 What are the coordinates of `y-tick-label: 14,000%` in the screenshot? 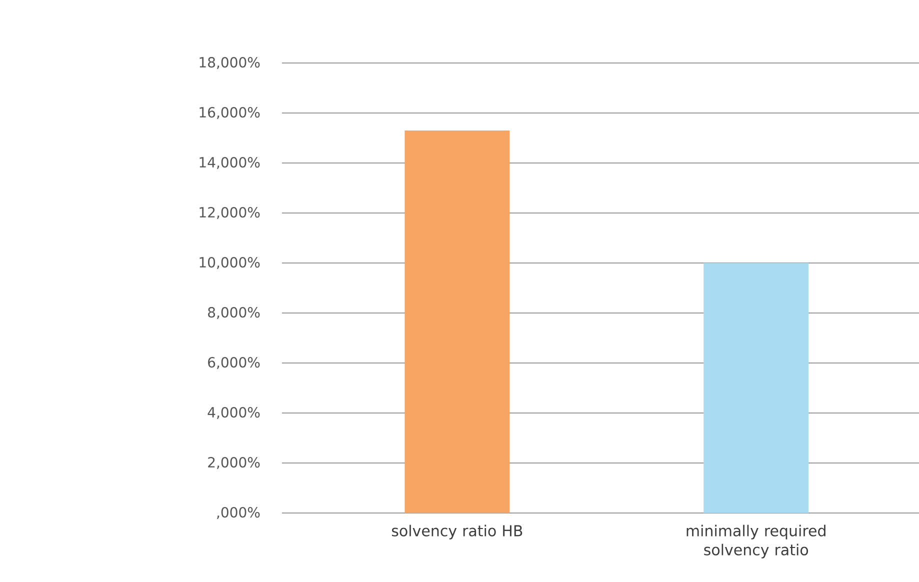 It's located at (230, 163).